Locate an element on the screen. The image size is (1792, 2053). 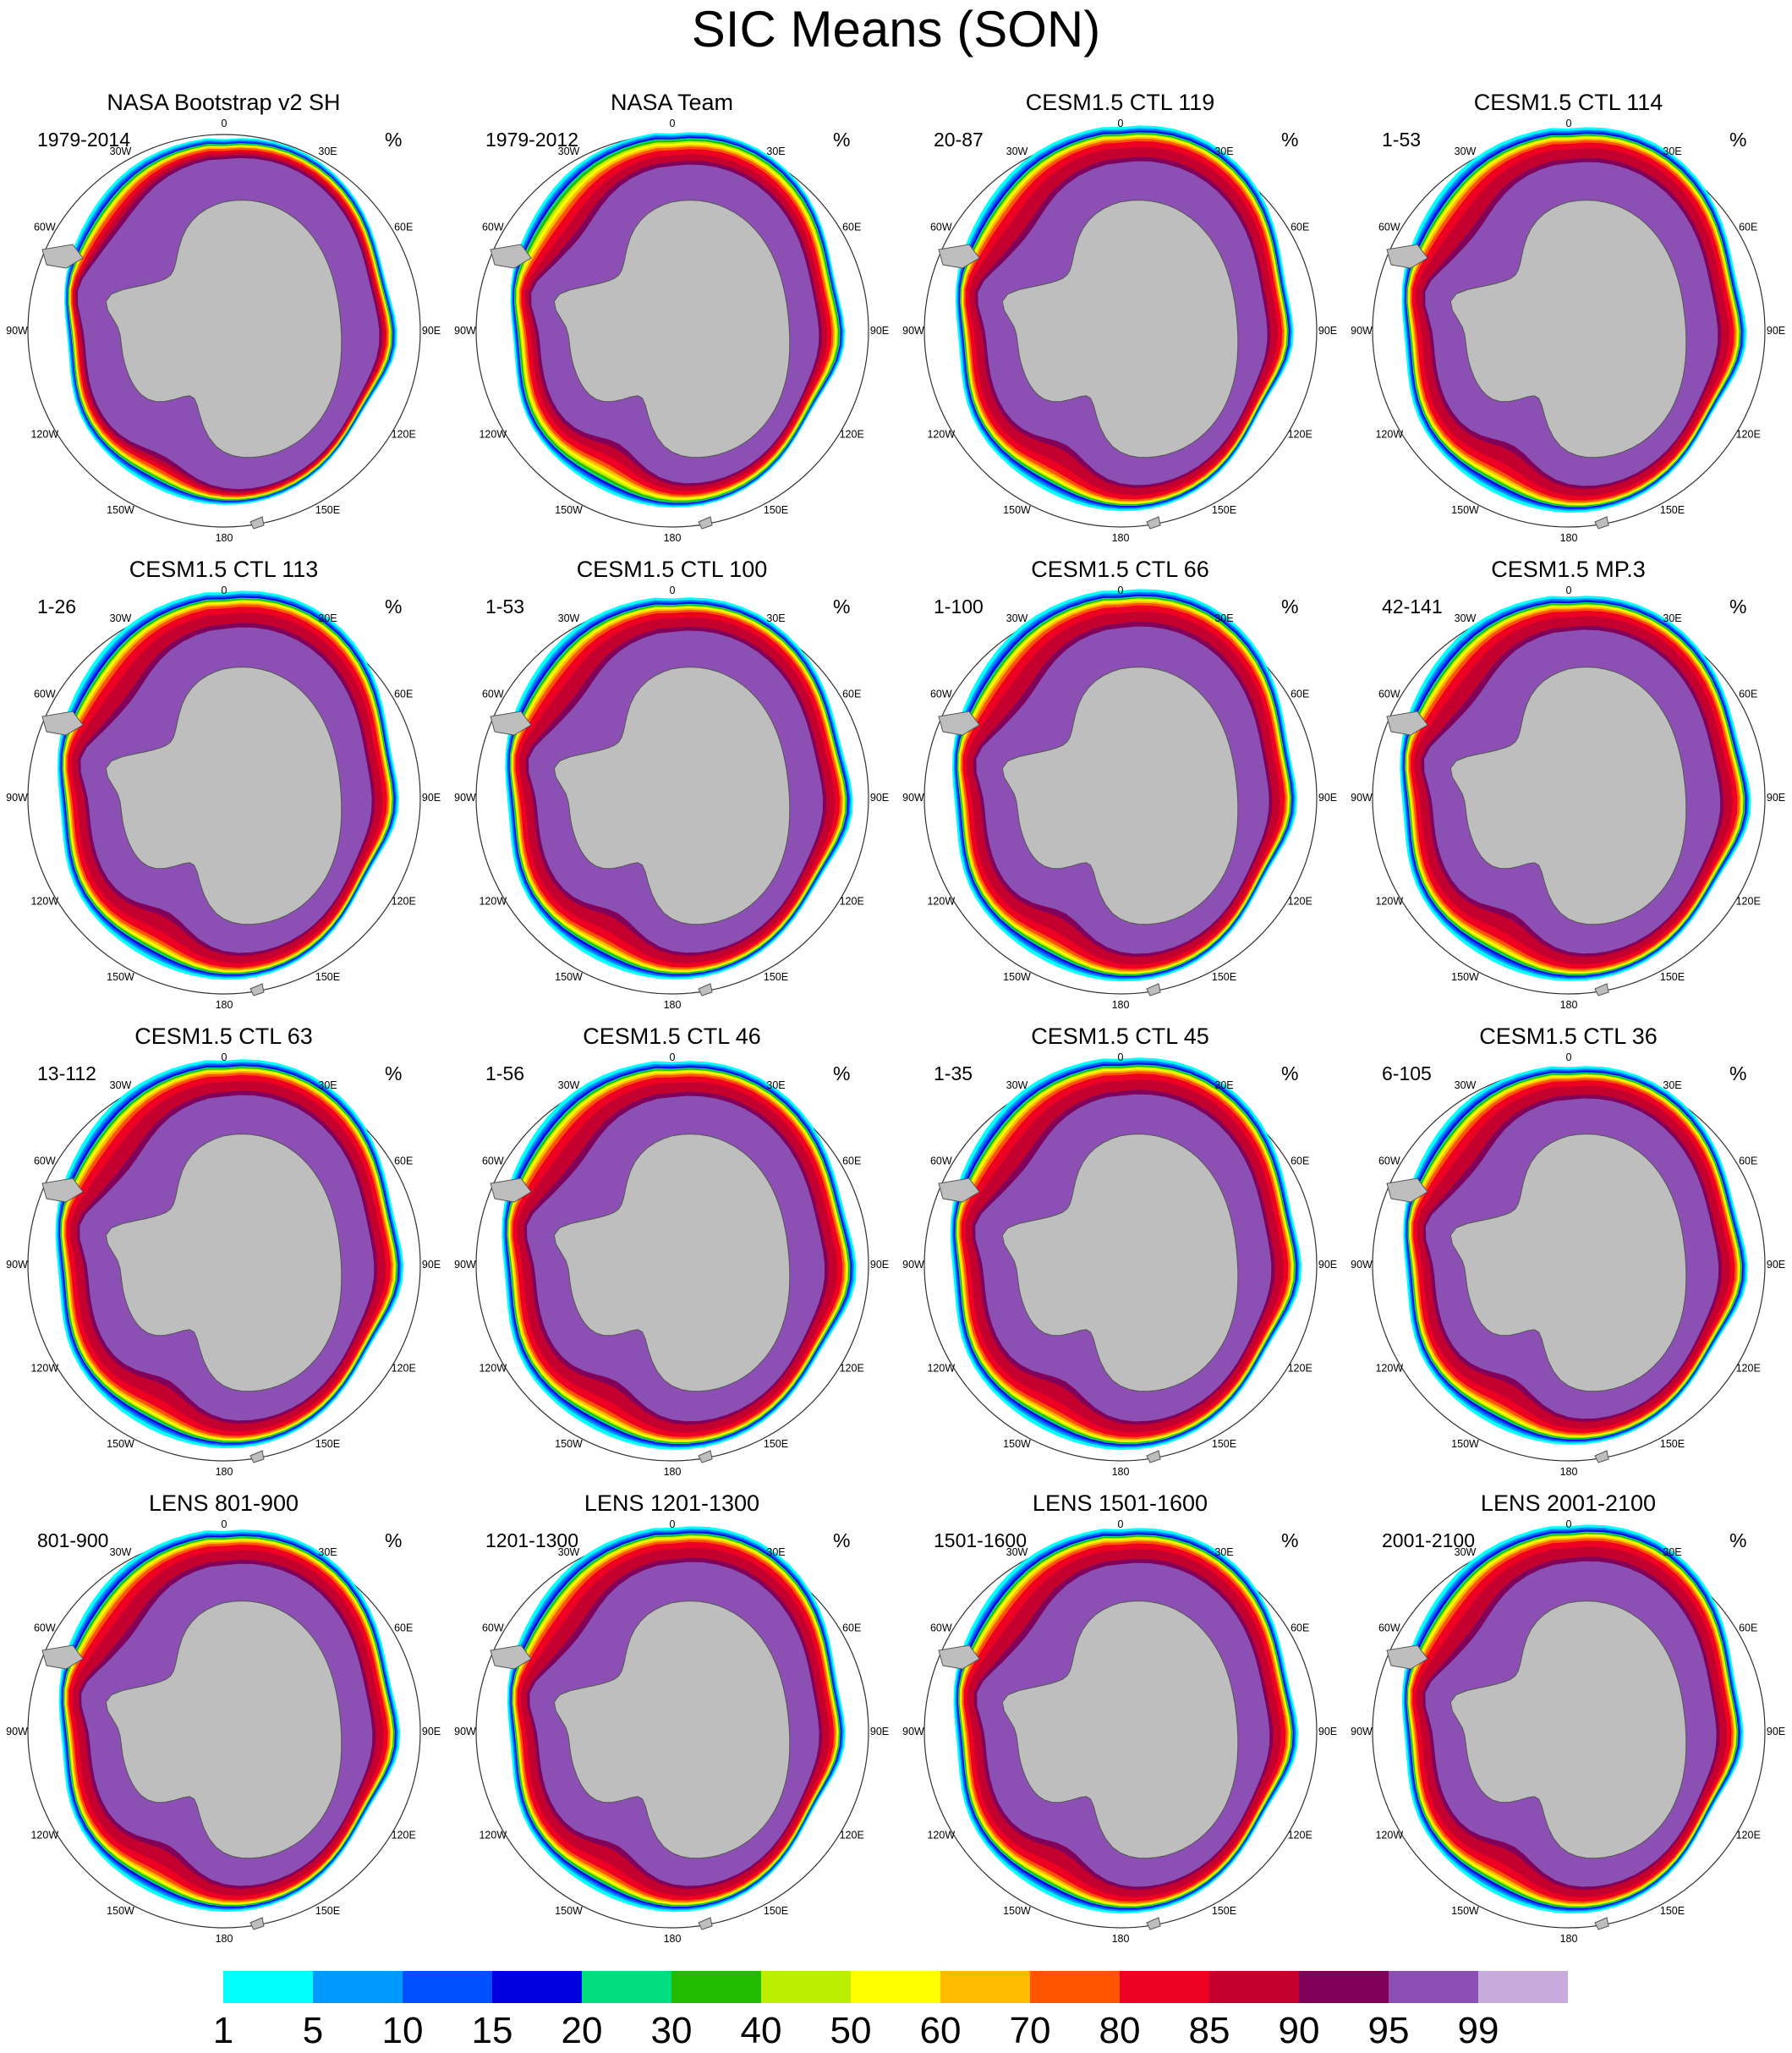
colorbar-label: 30 is located at coordinates (671, 2031).